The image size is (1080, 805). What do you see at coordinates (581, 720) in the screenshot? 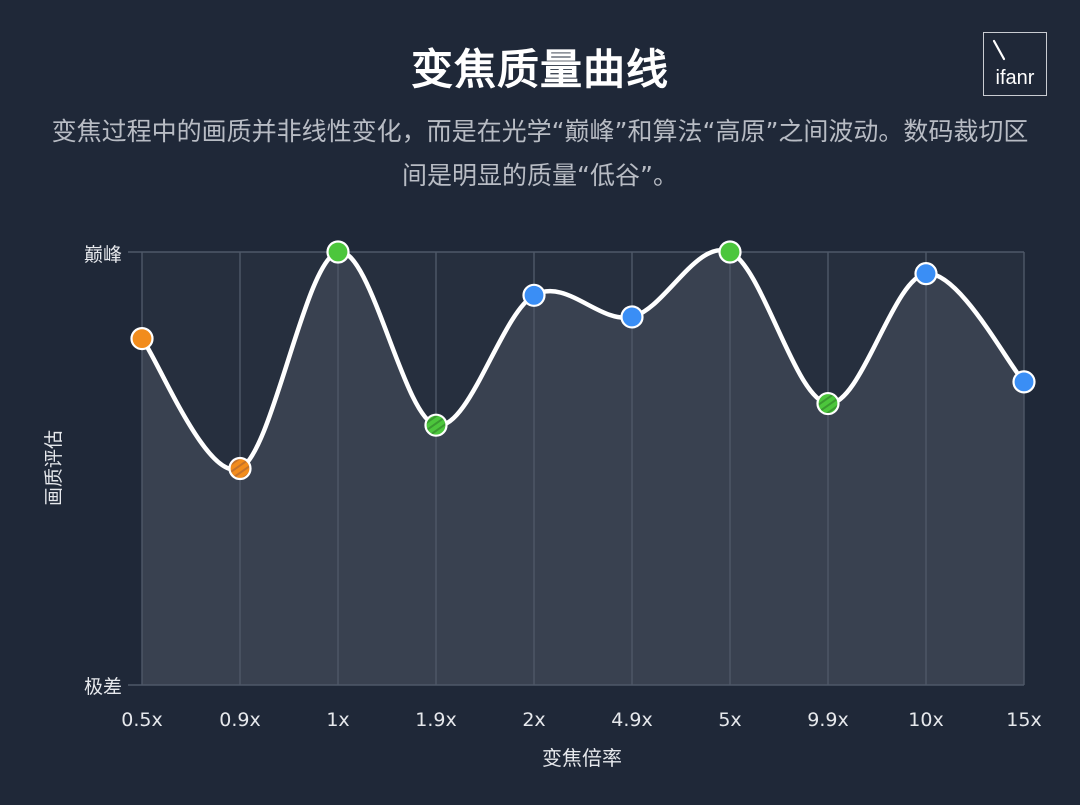
I see `x-tick-labels: 0.5x 0.9x 1x 1.9x 2x 4.9x 5x 9.9x 10x 15x` at bounding box center [581, 720].